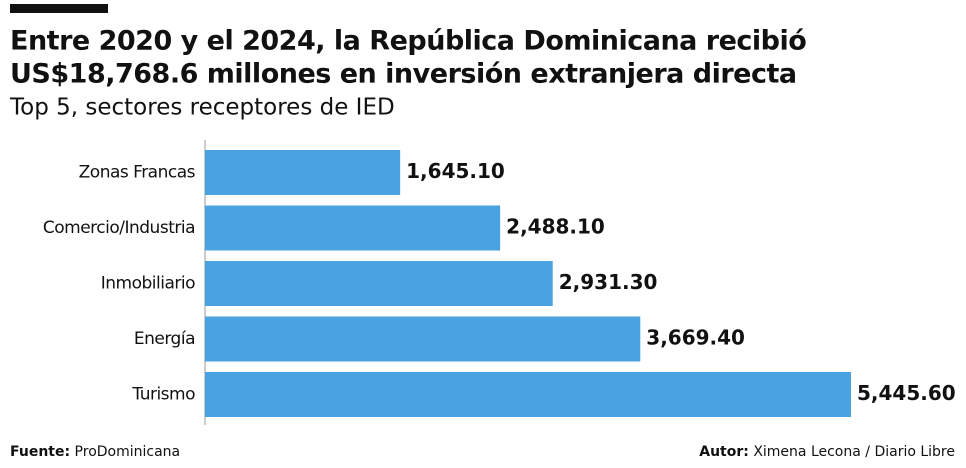 Image resolution: width=966 pixels, height=468 pixels. I want to click on value-label: 5,445.60, so click(906, 393).